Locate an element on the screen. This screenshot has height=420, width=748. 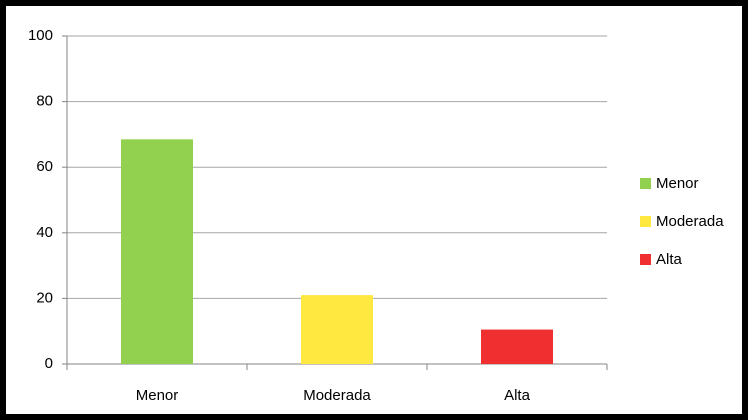
y-tick-label: 80 is located at coordinates (44, 101).